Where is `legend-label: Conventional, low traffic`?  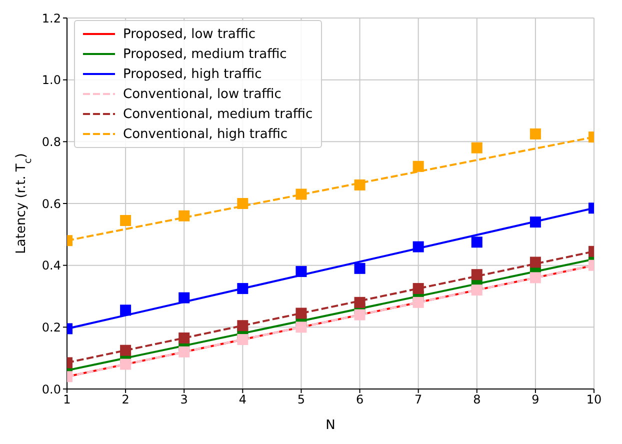
legend-label: Conventional, low traffic is located at coordinates (202, 94).